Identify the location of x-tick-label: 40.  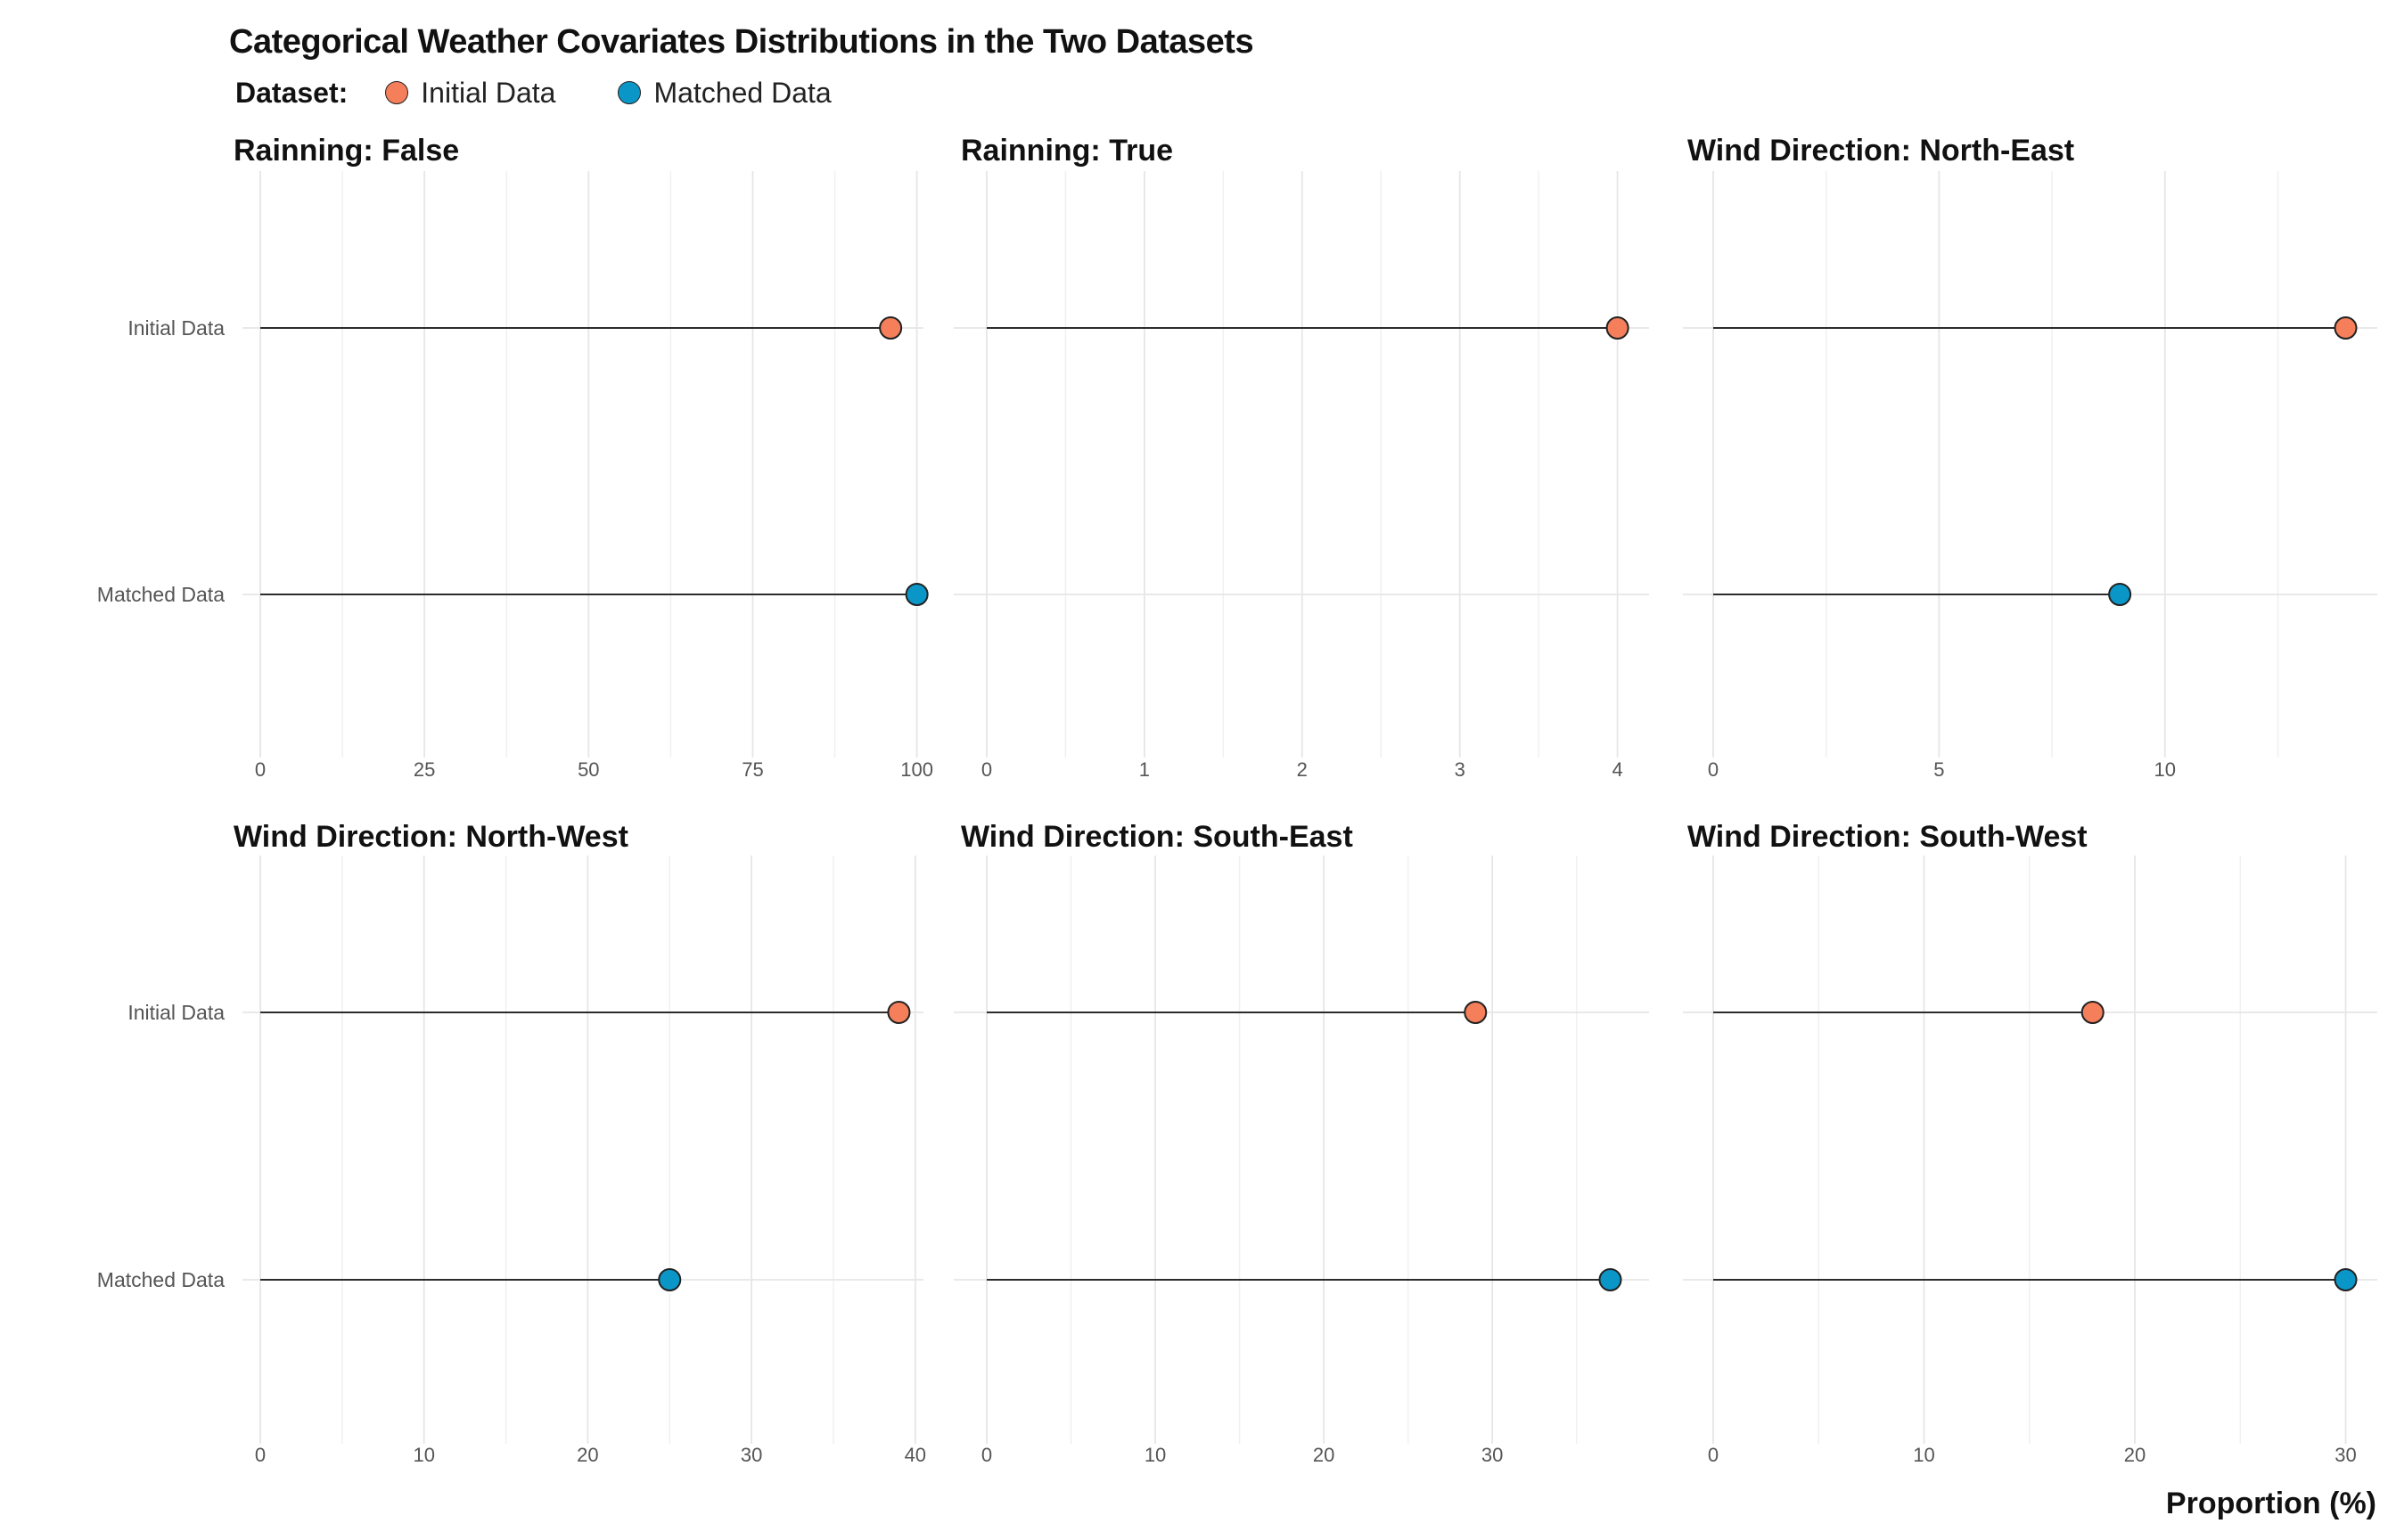
(915, 1455).